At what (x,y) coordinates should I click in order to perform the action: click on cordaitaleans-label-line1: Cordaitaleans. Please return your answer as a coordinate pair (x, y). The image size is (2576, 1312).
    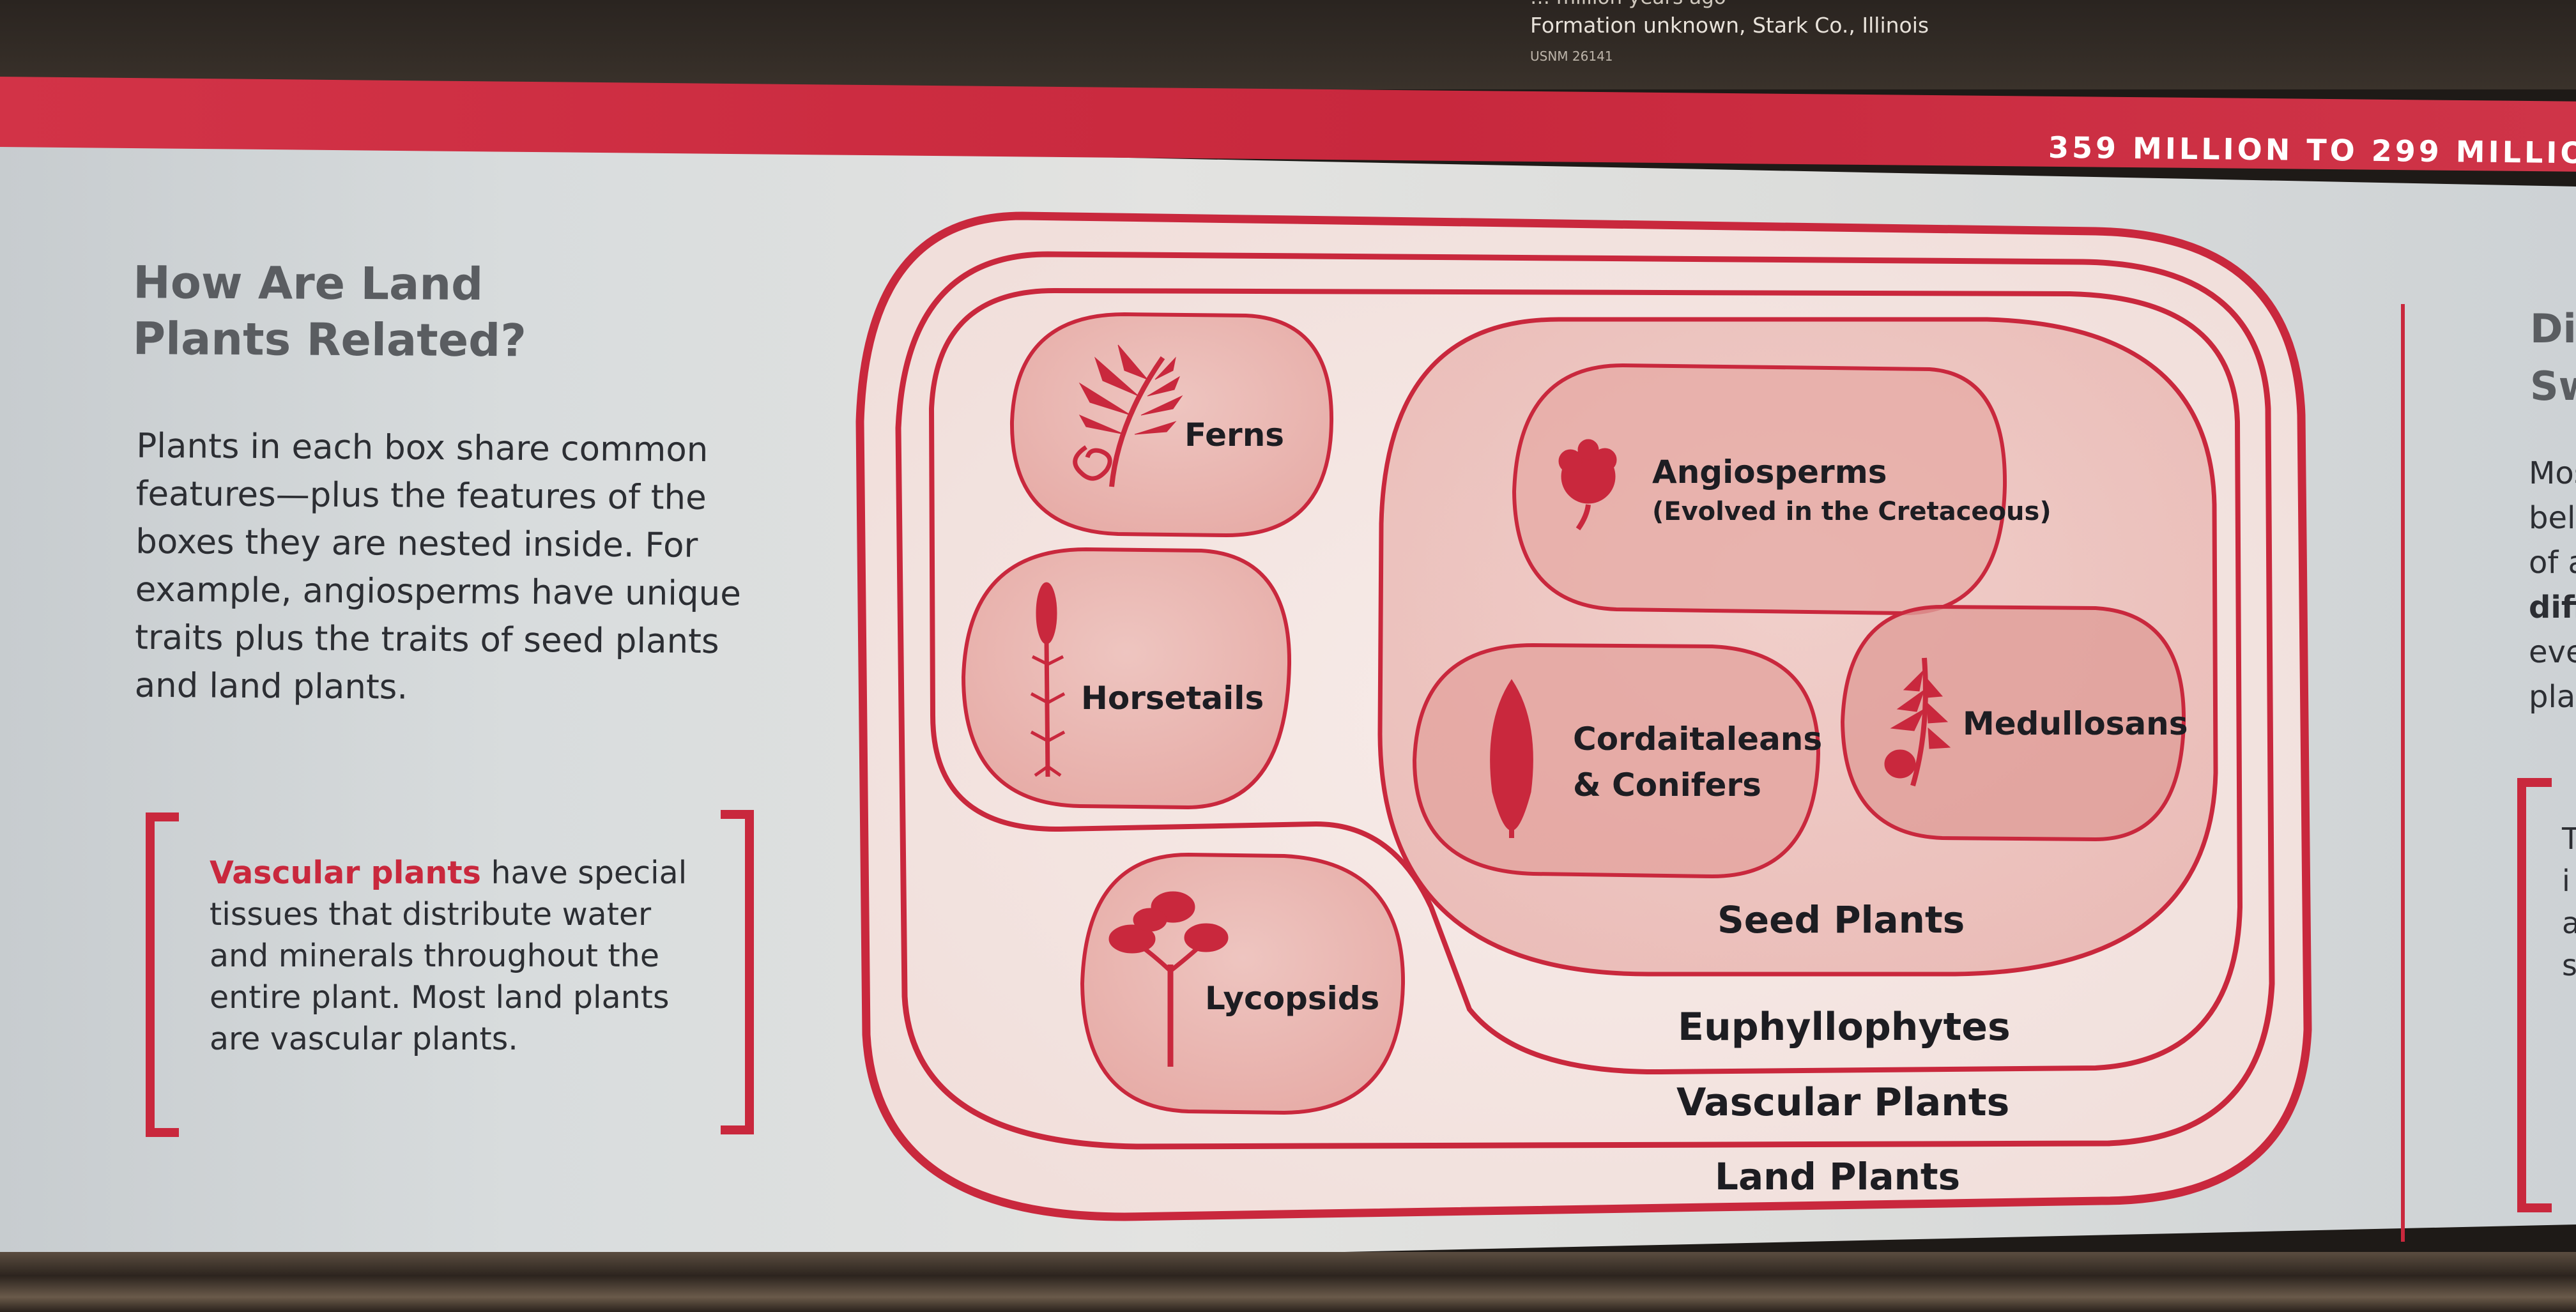
    Looking at the image, I should click on (1697, 739).